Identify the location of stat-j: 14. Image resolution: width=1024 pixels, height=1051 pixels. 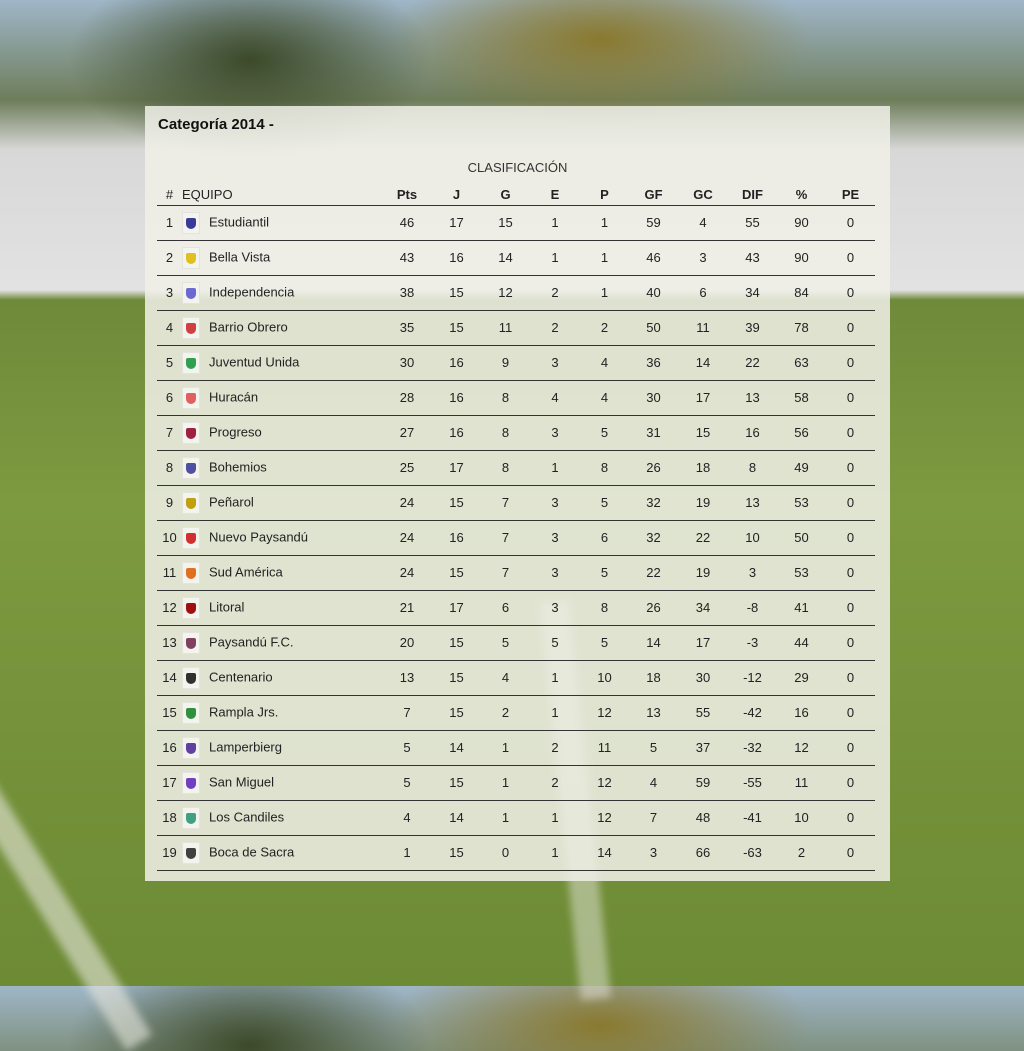
(456, 818).